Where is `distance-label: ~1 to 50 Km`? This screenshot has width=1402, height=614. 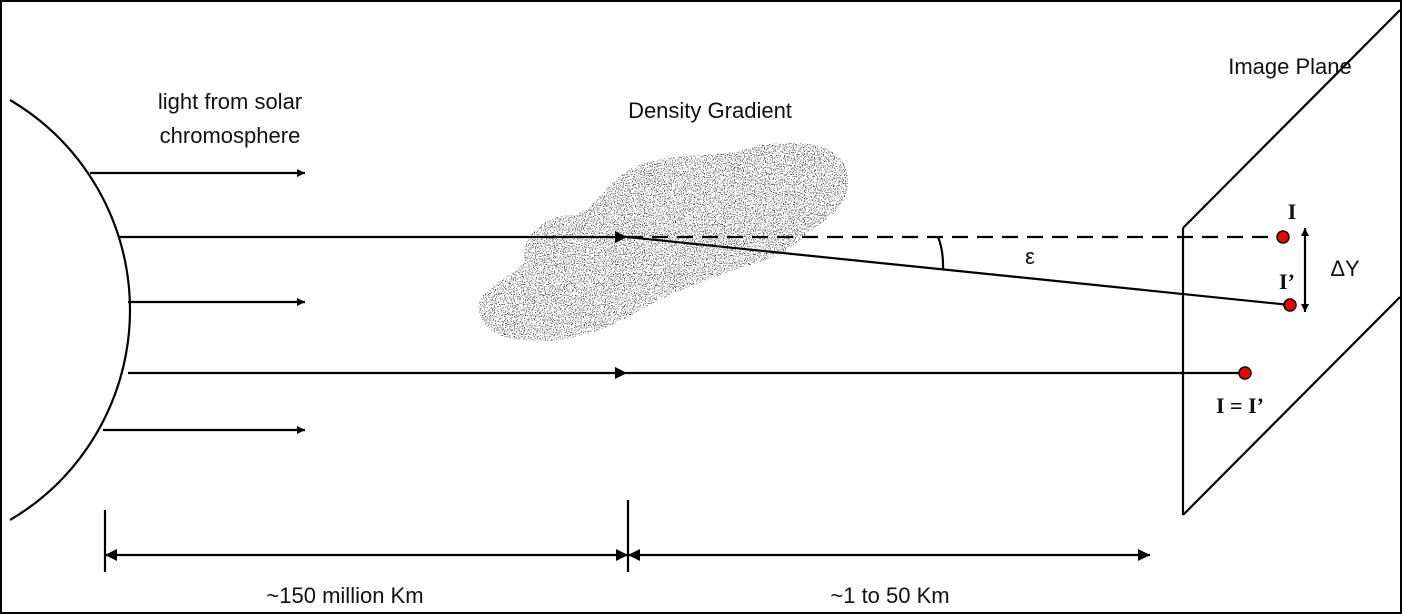 distance-label: ~1 to 50 Km is located at coordinates (889, 595).